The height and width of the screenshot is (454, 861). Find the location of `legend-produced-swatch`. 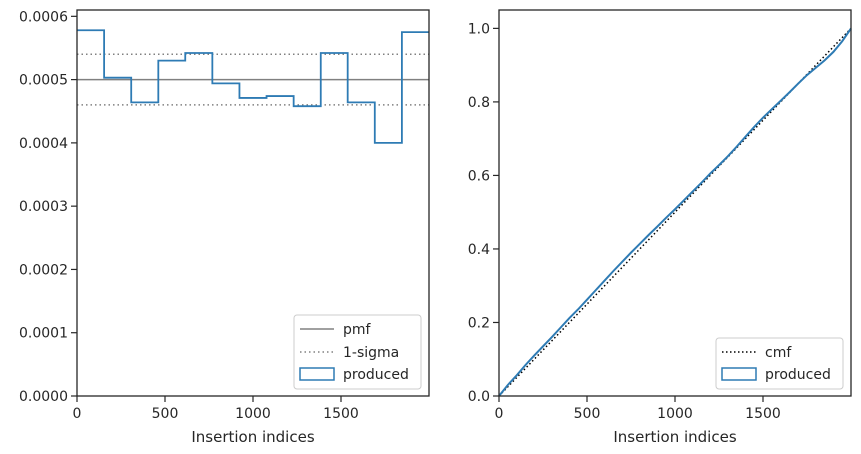

legend-produced-swatch is located at coordinates (317, 374).